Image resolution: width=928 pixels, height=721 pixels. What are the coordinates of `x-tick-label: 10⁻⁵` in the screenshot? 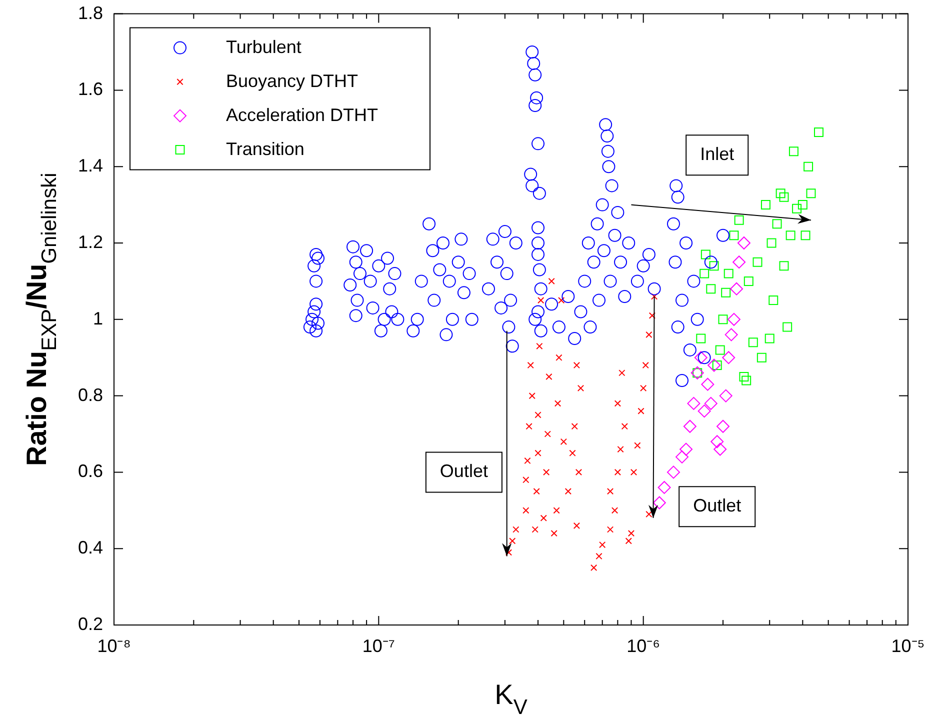 It's located at (908, 646).